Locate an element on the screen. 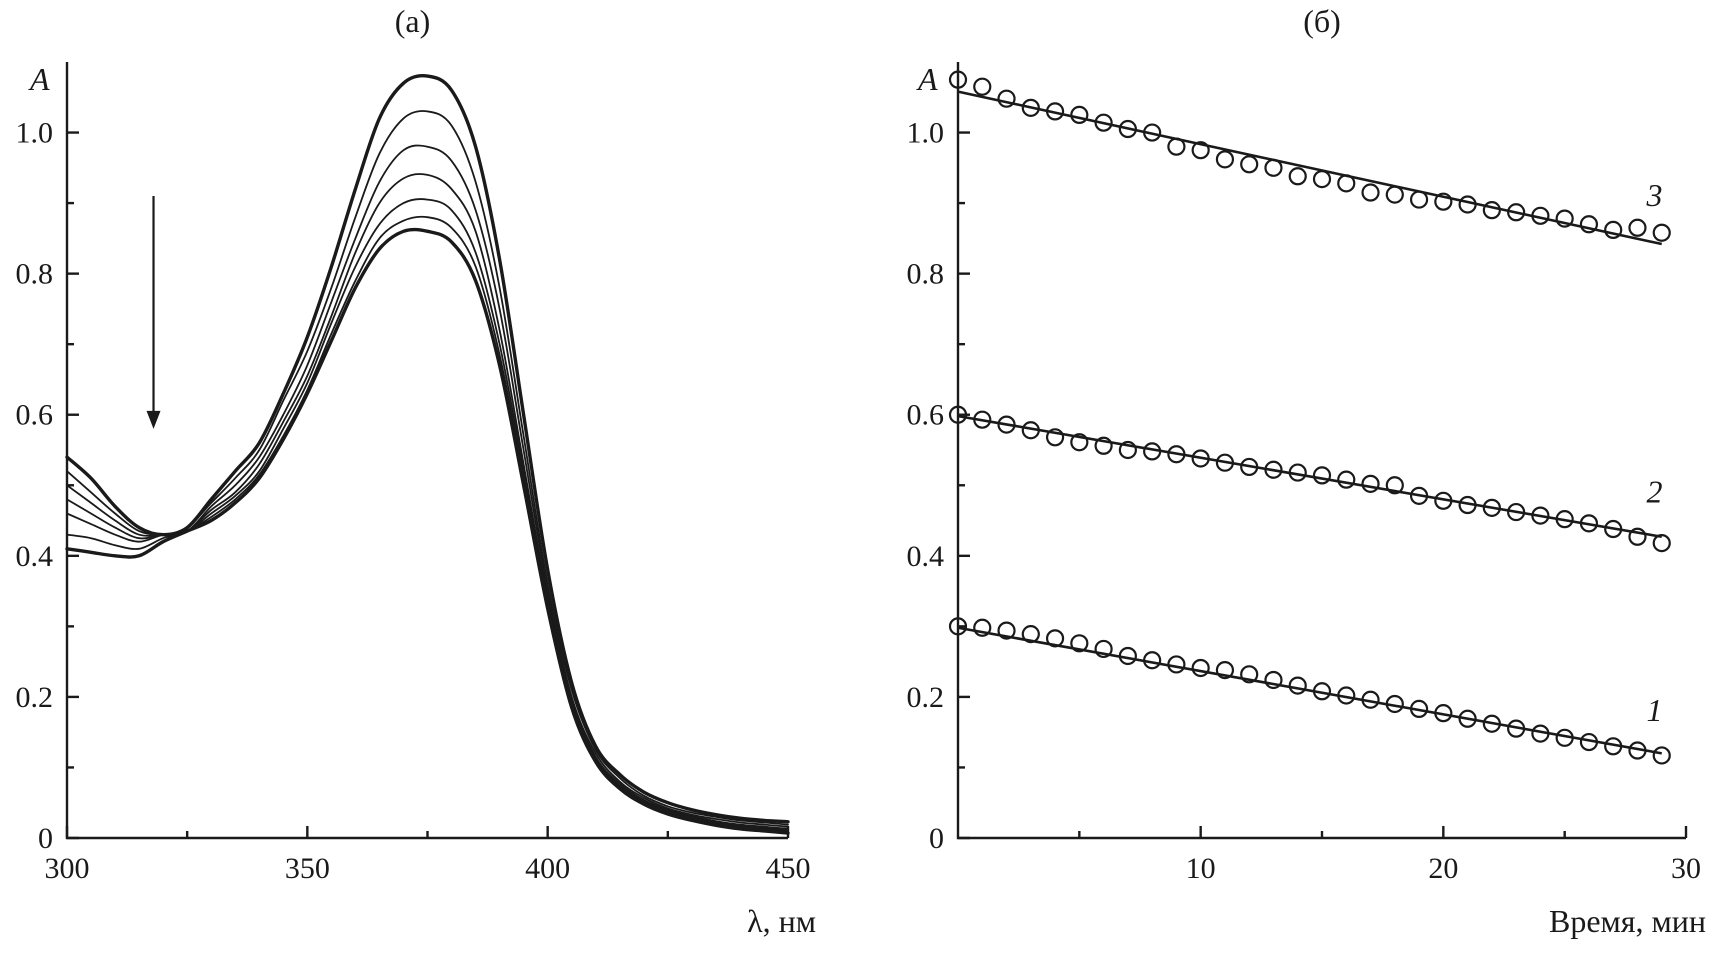  panel-b-series-1: 1 is located at coordinates (1309, 691).